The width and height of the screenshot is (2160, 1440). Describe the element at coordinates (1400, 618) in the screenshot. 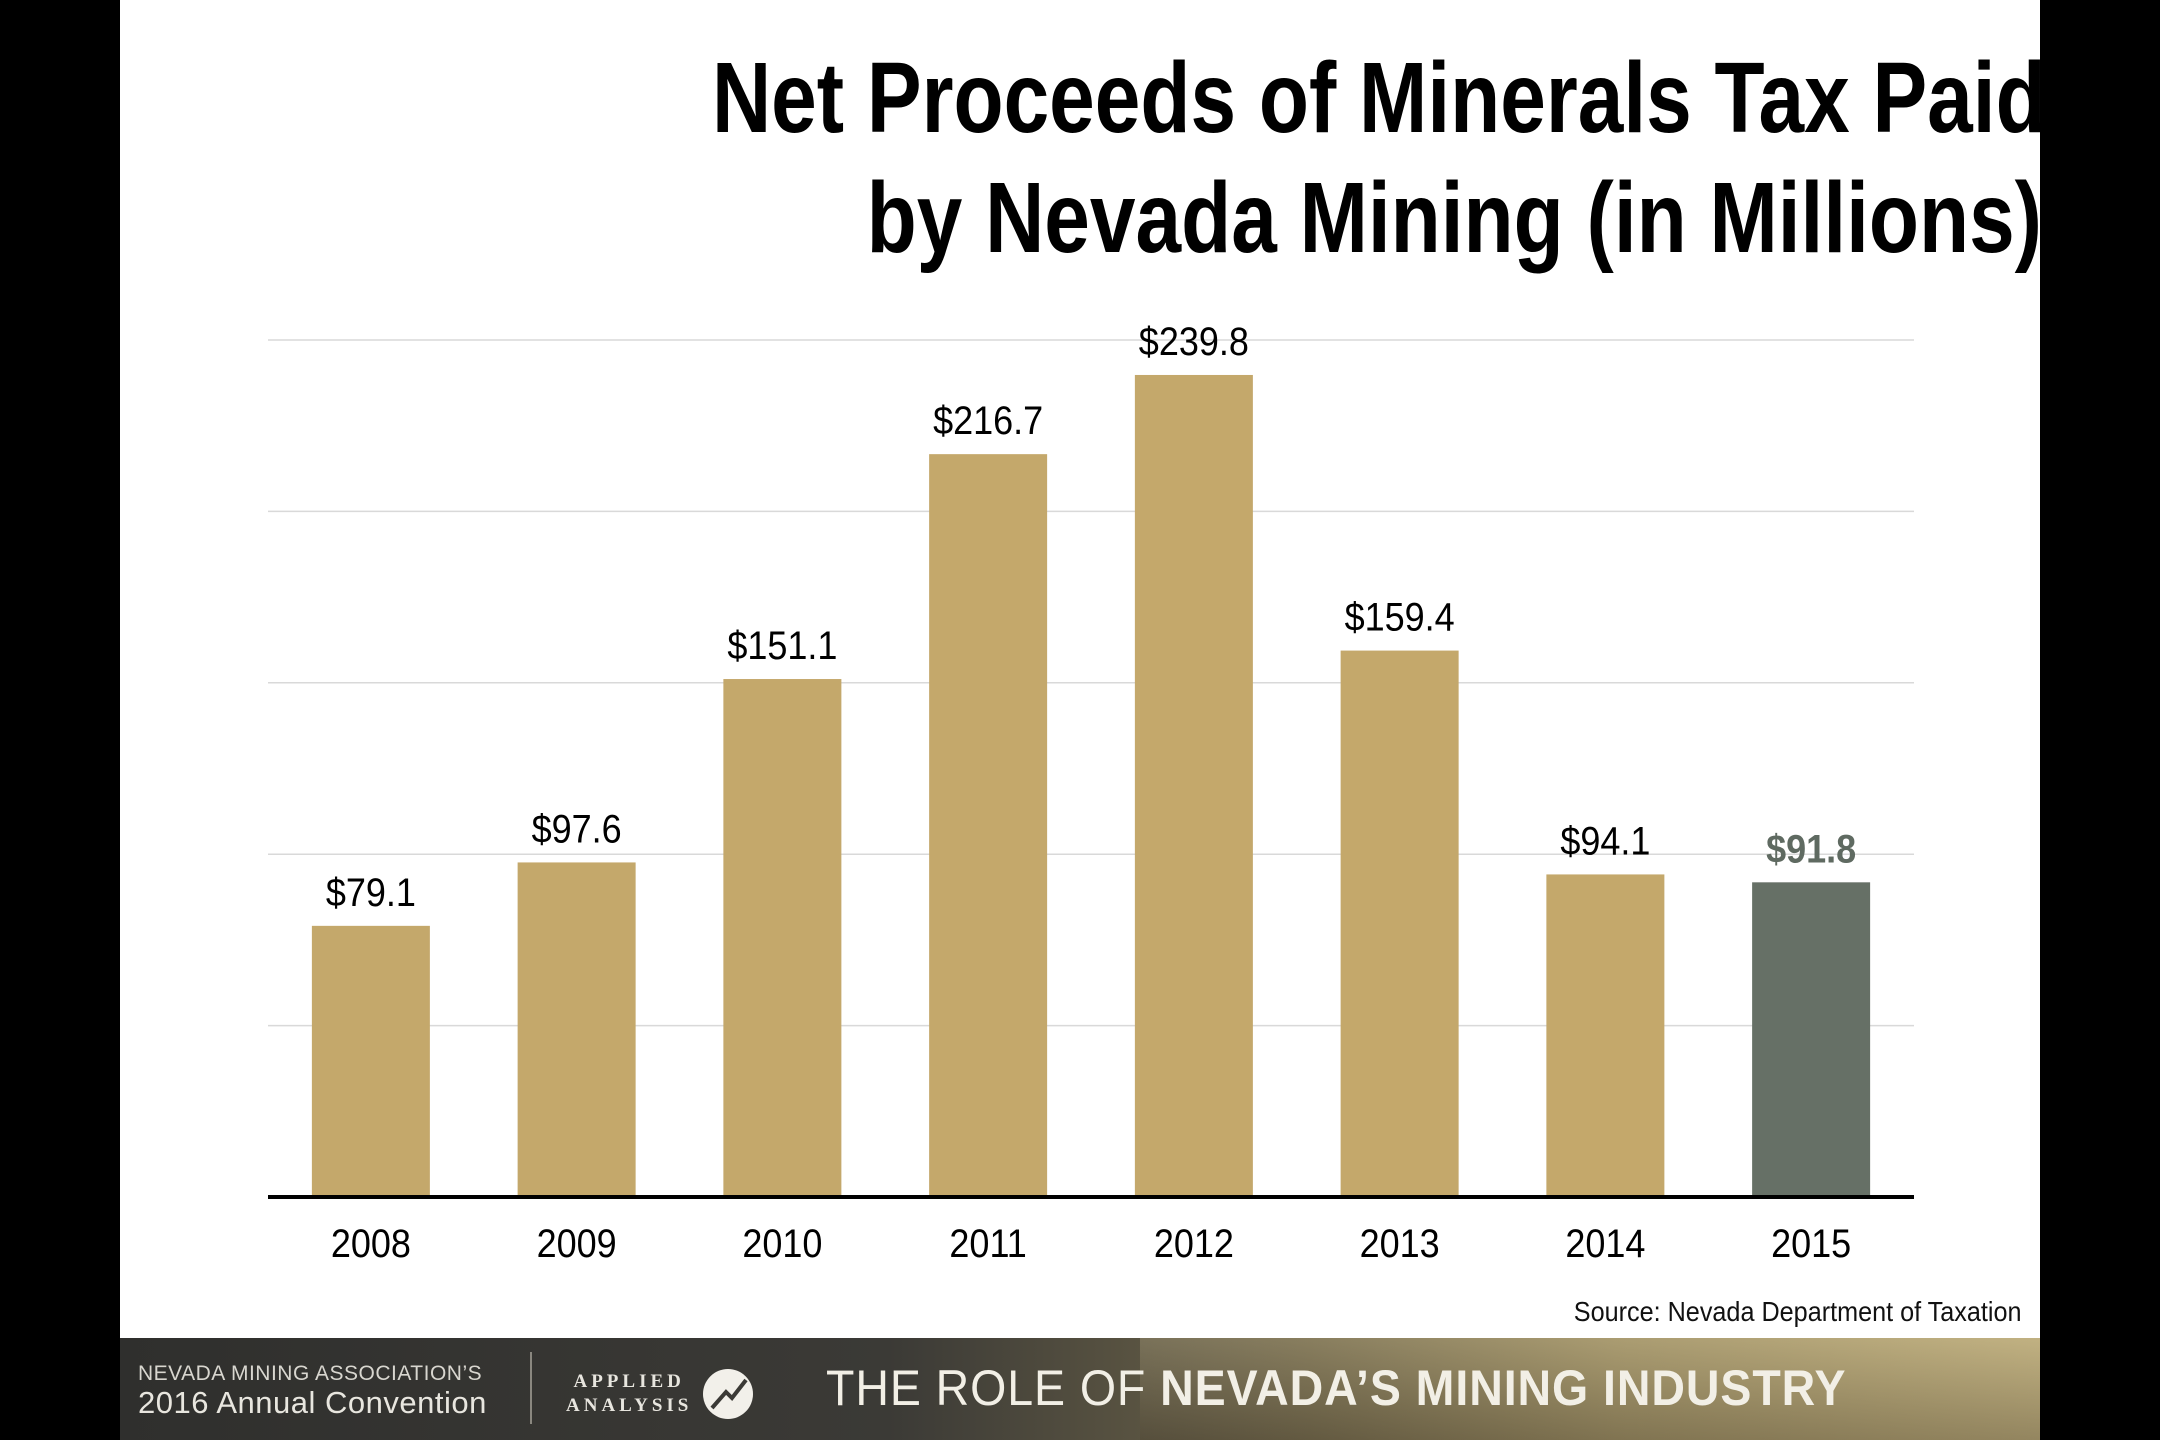

I see `value-label-2013: $159.4` at that location.